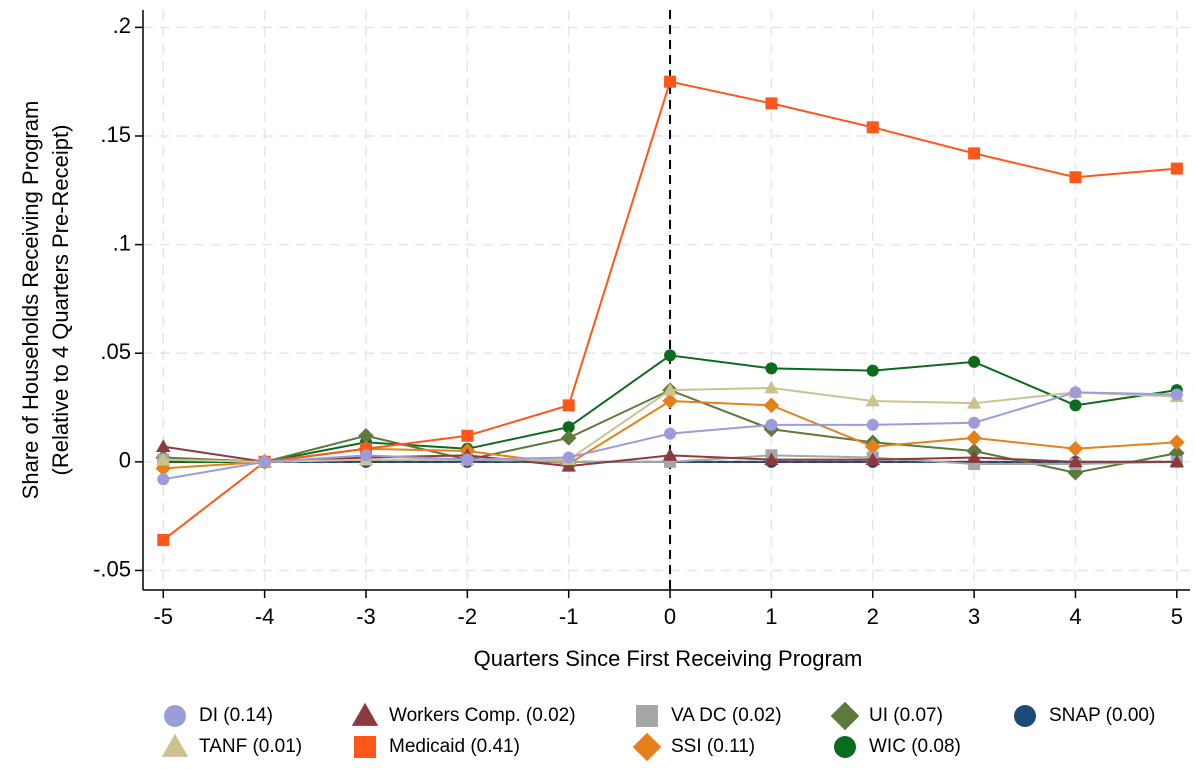  What do you see at coordinates (468, 616) in the screenshot?
I see `x-tick-label: -2` at bounding box center [468, 616].